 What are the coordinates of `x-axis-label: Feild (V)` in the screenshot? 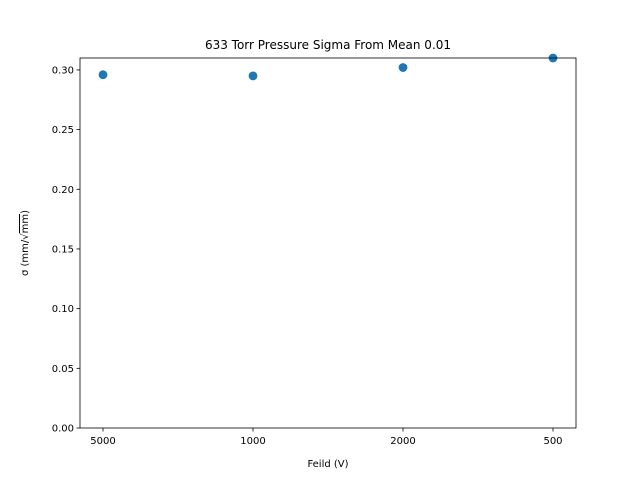 It's located at (327, 464).